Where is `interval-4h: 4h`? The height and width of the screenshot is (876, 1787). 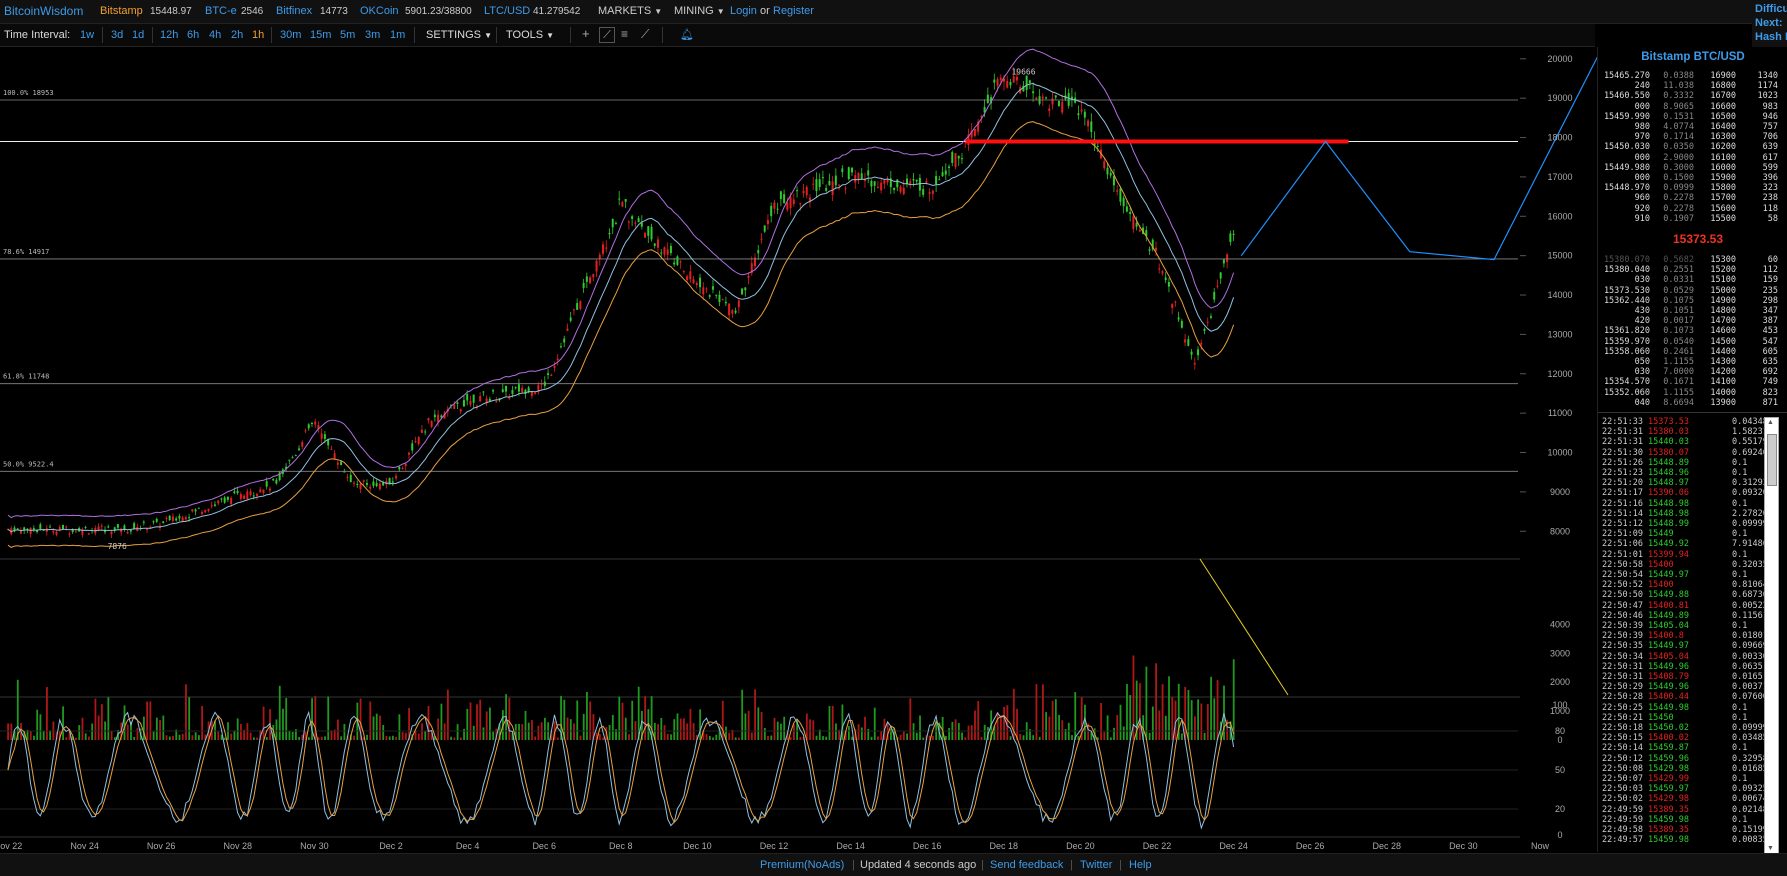
interval-4h: 4h is located at coordinates (215, 35).